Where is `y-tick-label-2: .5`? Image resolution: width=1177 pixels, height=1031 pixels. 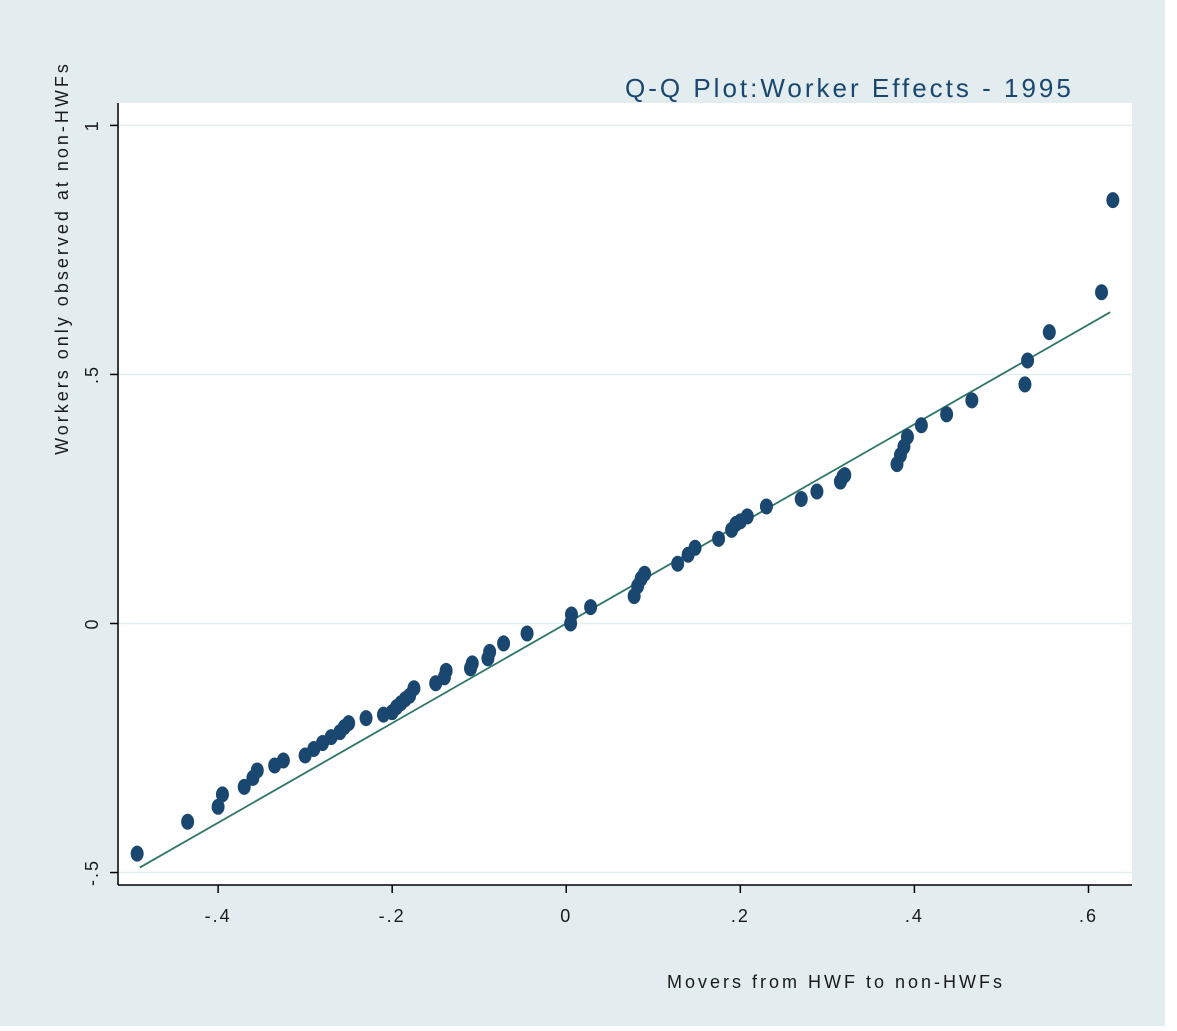 y-tick-label-2: .5 is located at coordinates (92, 374).